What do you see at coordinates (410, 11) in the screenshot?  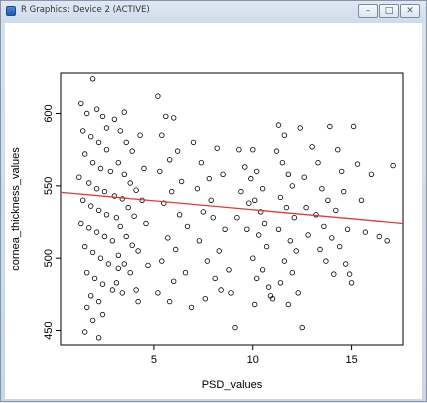 I see `close-button: ✕` at bounding box center [410, 11].